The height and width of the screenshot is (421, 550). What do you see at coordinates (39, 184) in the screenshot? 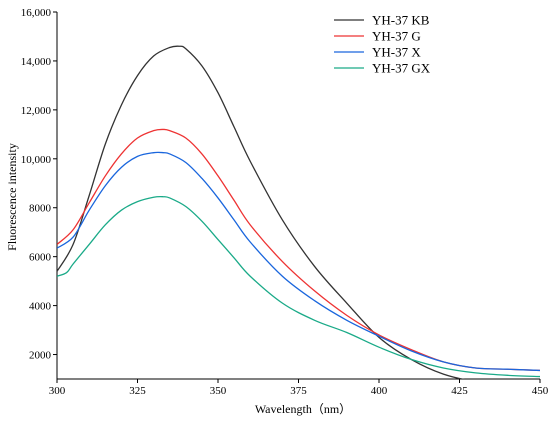
I see `y-ticks: 2000 4000 6000 8000 10,000 12,000 14,000 16,000` at bounding box center [39, 184].